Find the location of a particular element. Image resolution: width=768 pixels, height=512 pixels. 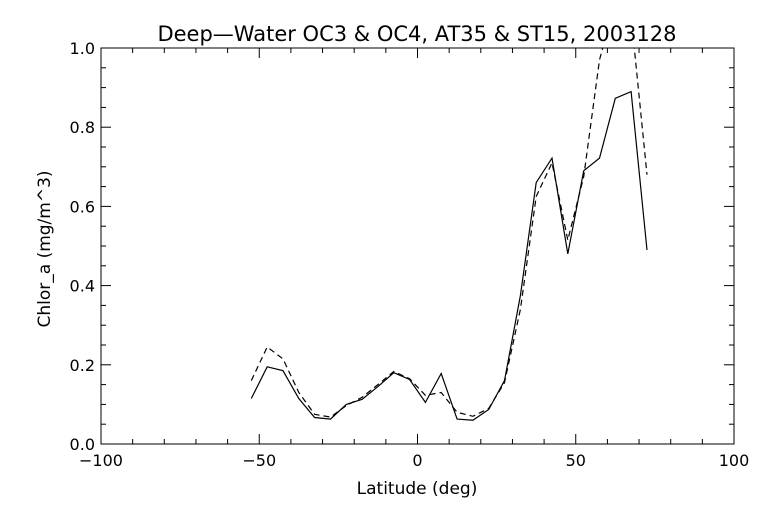

y-tick-label: 0.2 is located at coordinates (82, 365).